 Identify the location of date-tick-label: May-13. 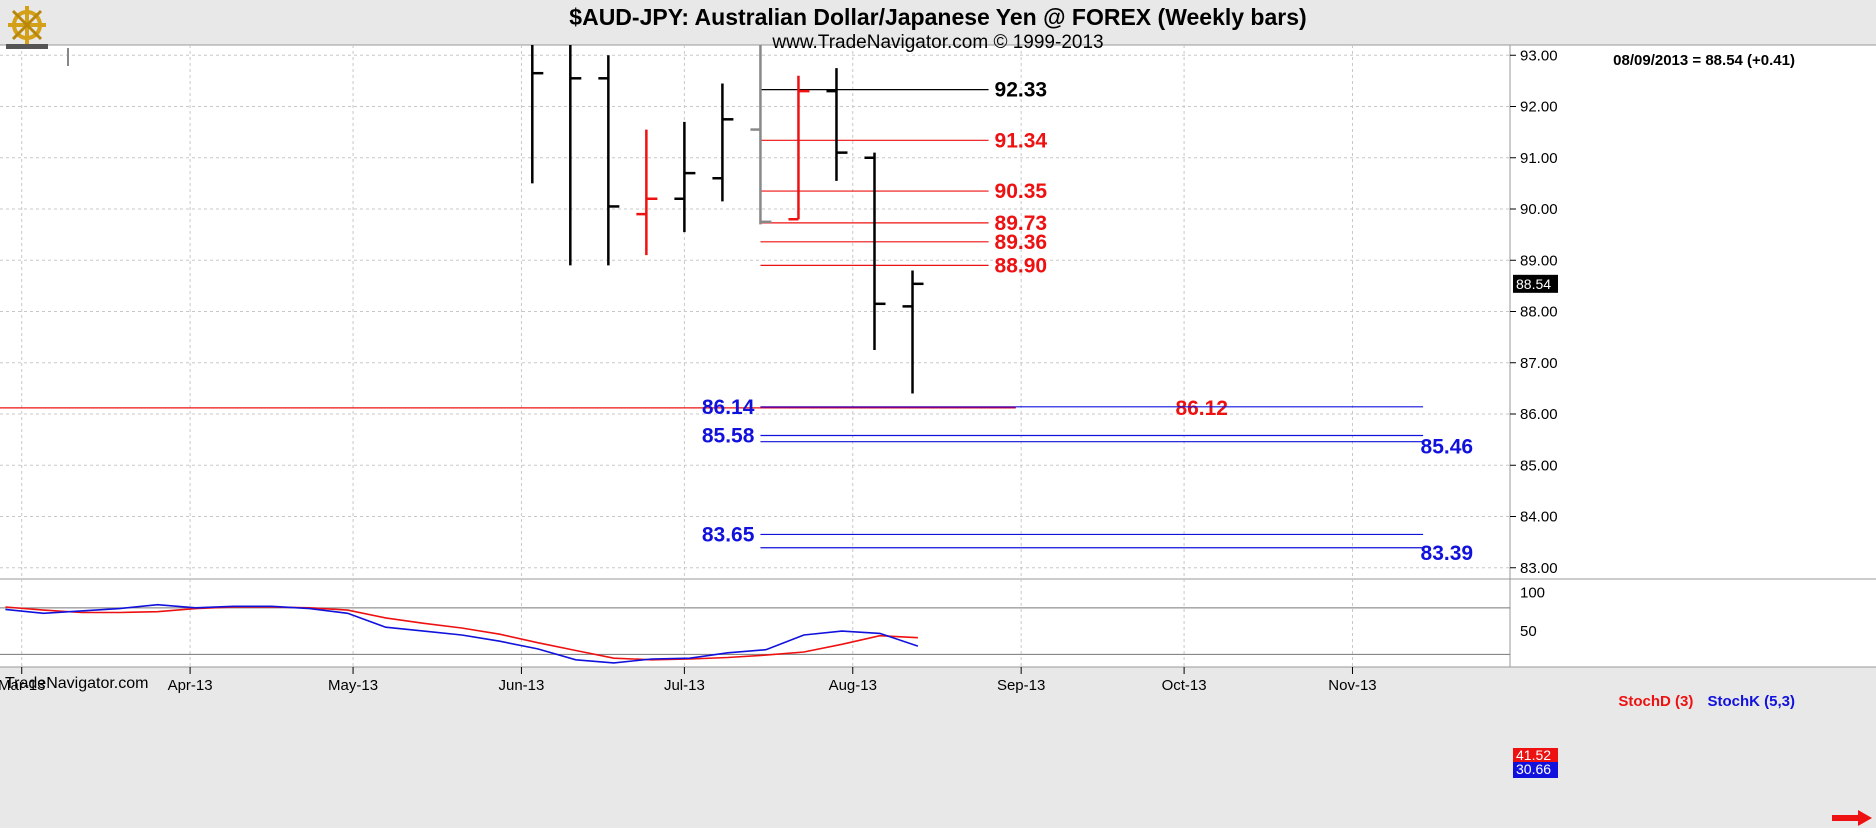
(353, 685).